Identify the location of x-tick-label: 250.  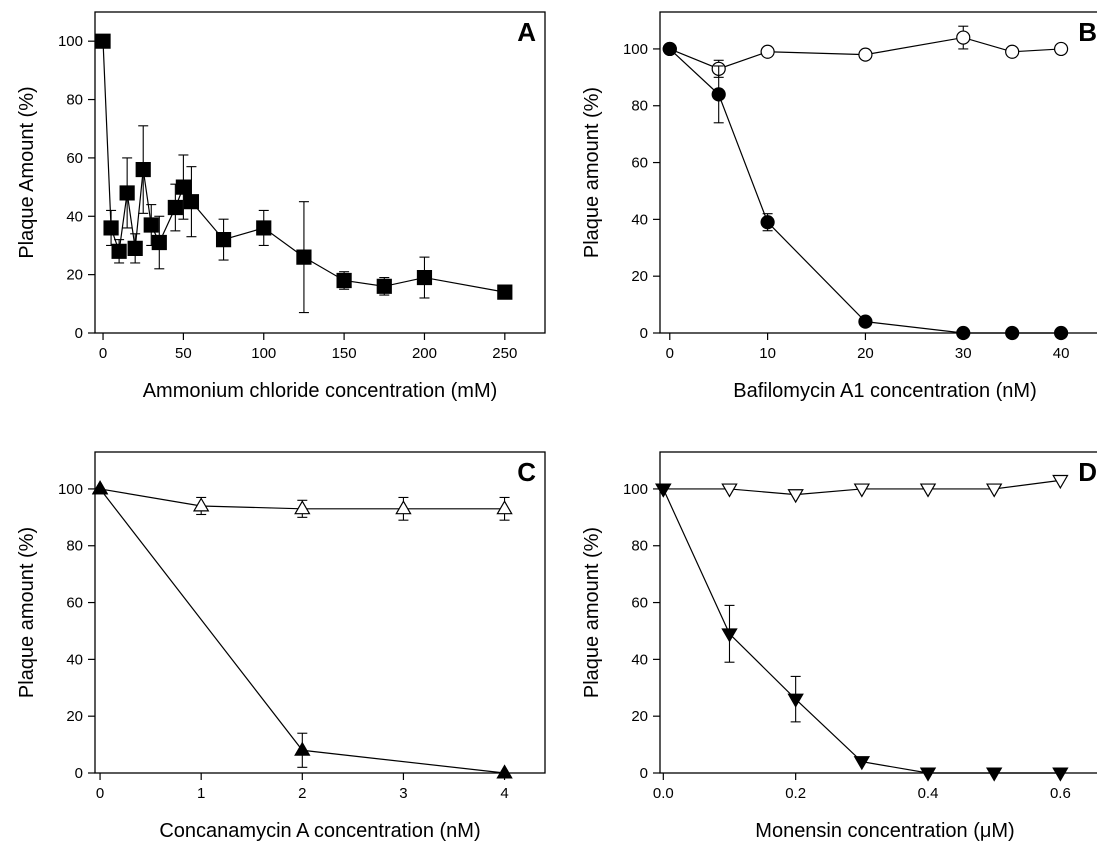
(504, 353).